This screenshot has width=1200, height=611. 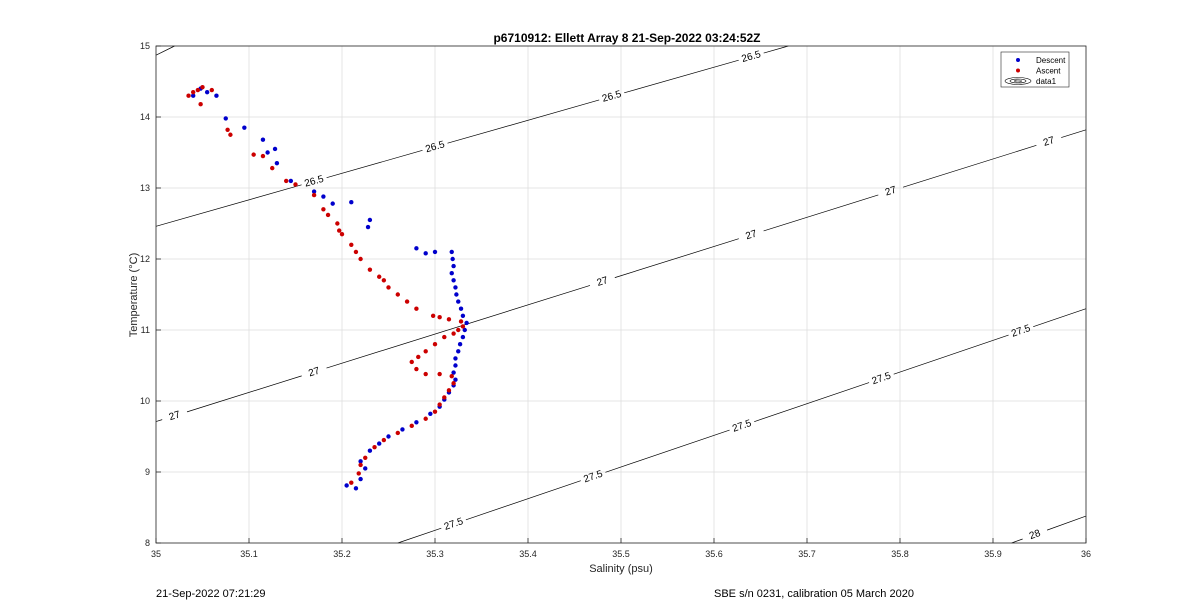 I want to click on contour-label: 28, so click(x=1035, y=535).